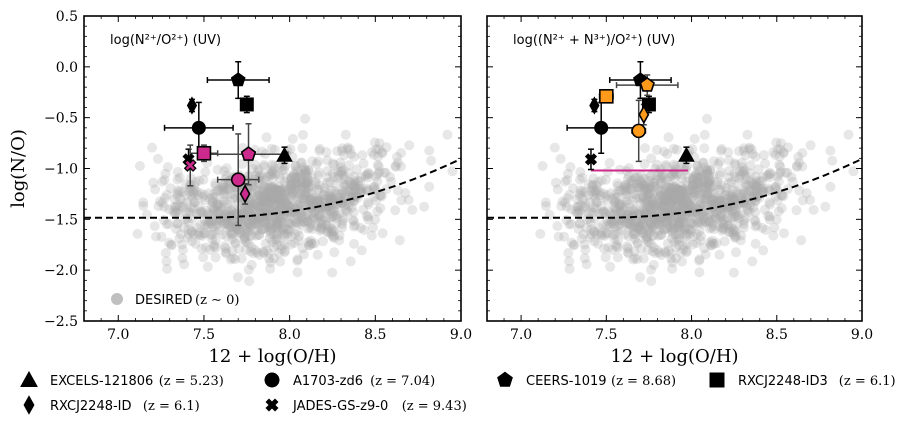 The image size is (897, 433). I want to click on y-tick-label: 0.0, so click(67, 68).